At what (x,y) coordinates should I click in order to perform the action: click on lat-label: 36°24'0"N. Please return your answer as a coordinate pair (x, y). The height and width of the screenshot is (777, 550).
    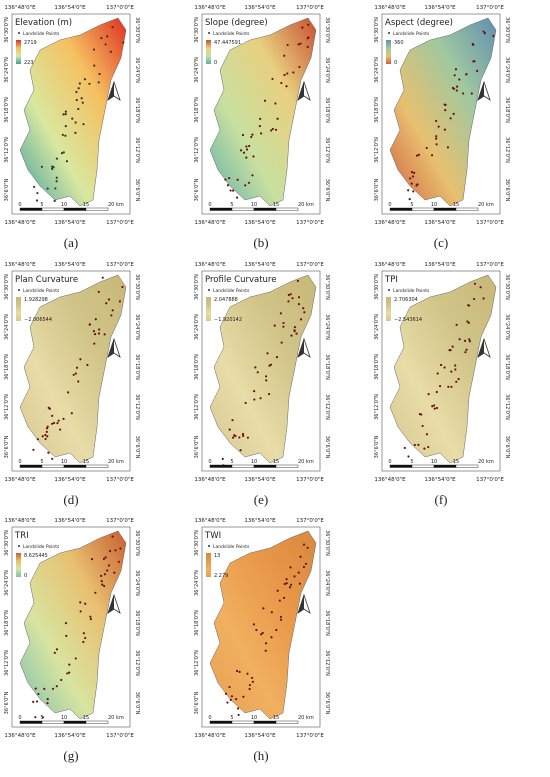
    Looking at the image, I should click on (137, 327).